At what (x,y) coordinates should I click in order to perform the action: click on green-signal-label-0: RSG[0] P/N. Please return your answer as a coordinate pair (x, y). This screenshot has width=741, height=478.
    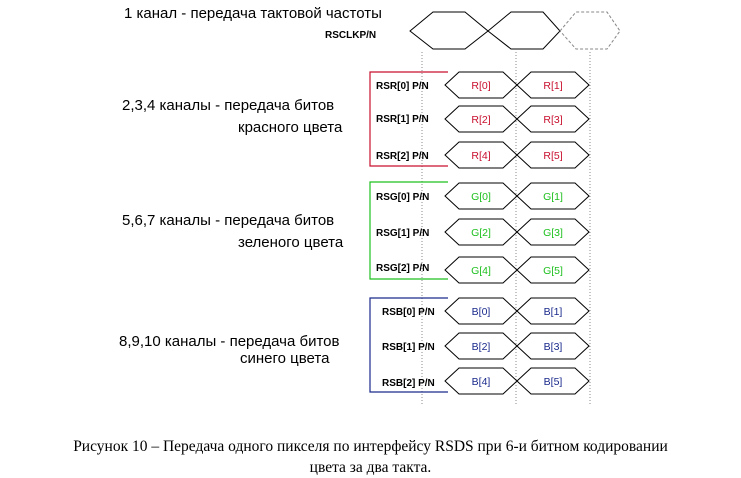
    Looking at the image, I should click on (402, 197).